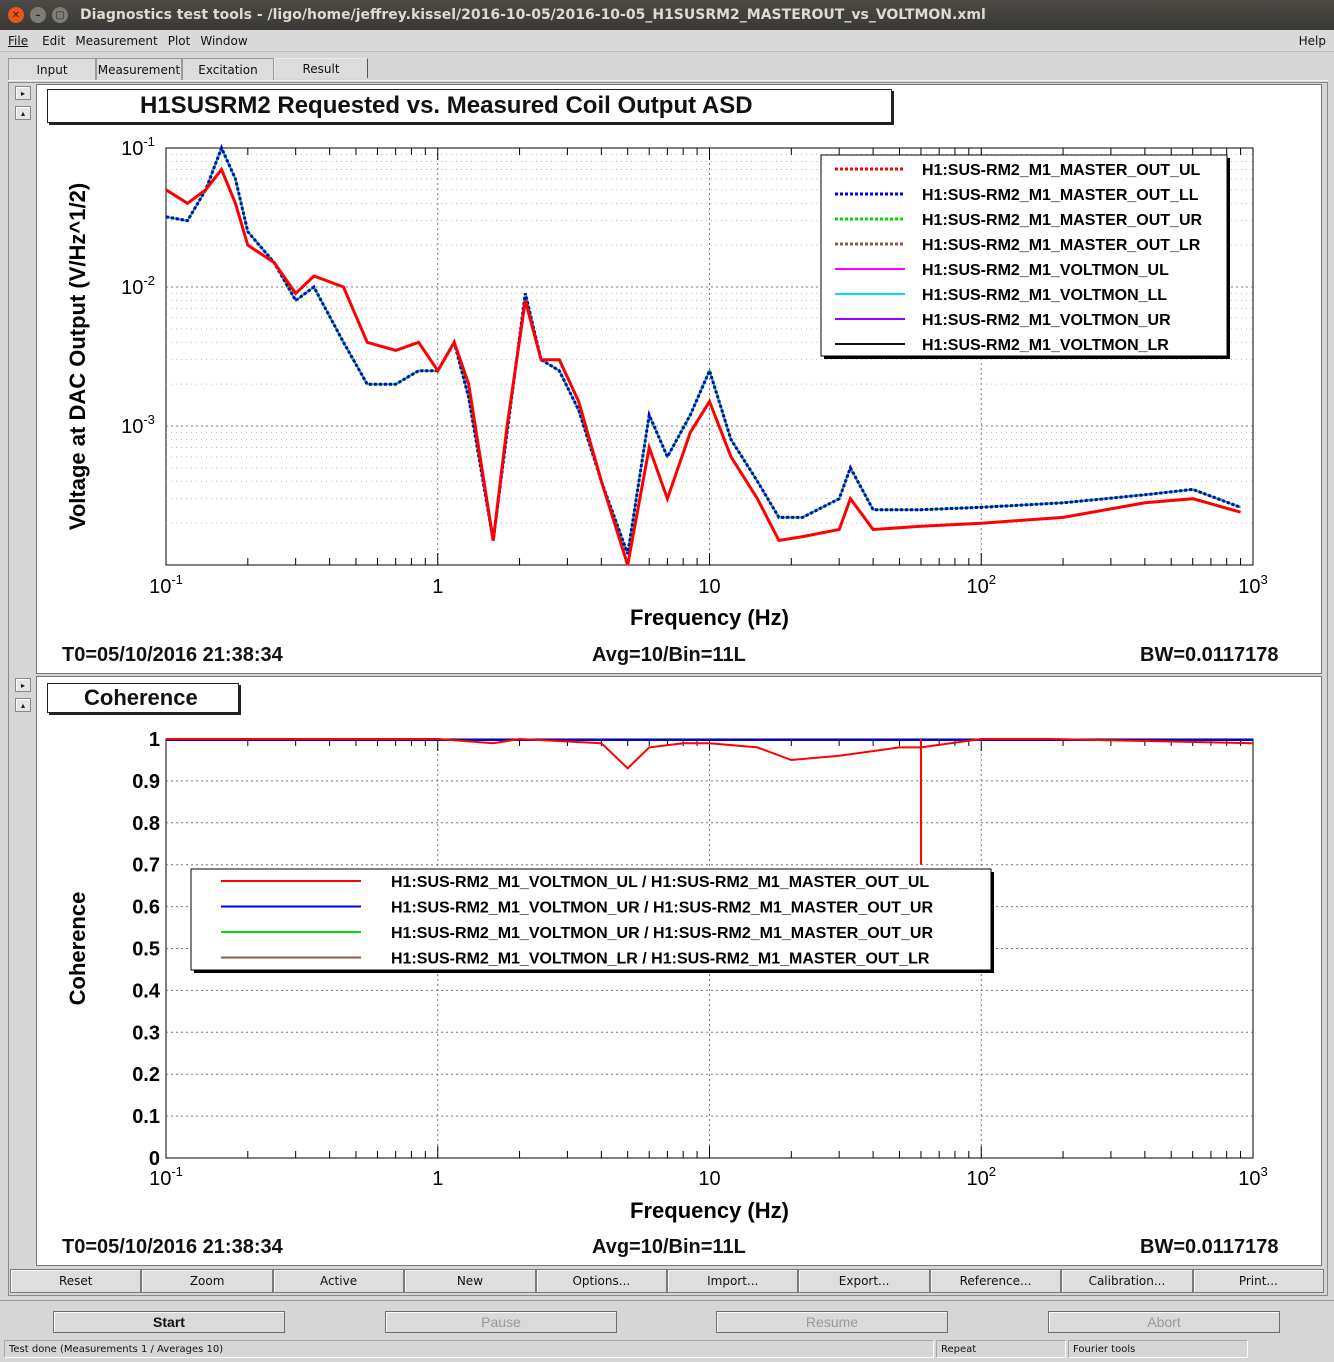 The height and width of the screenshot is (1362, 1334). I want to click on coh-x-axis-label: Frequency (Hz), so click(709, 1210).